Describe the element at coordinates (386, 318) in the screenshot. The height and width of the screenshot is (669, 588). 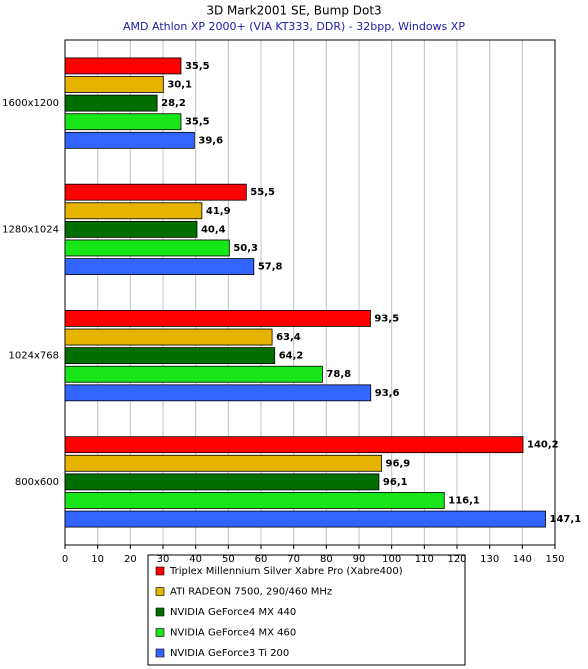
I see `value-label: 93,5` at that location.